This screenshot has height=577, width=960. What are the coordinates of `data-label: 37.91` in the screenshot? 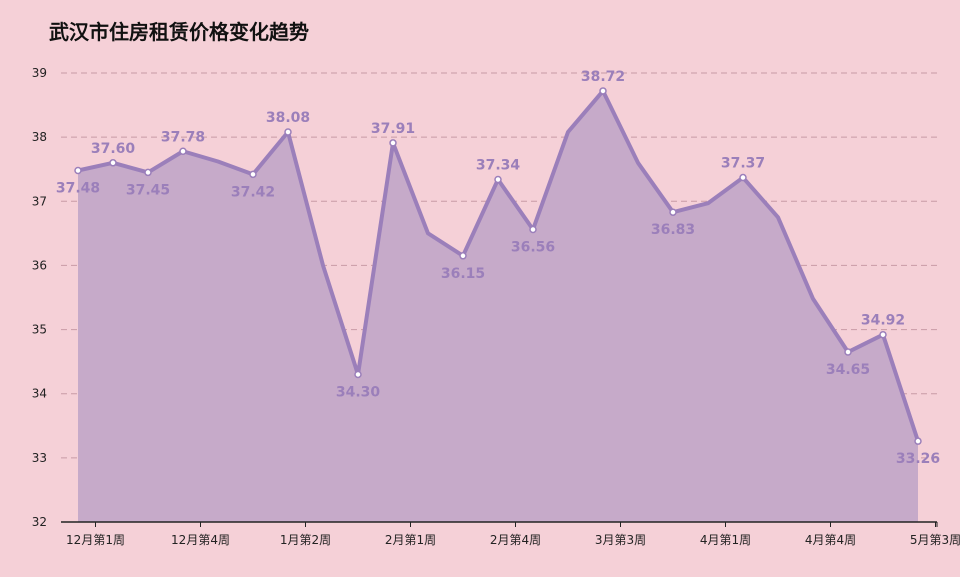 It's located at (393, 129).